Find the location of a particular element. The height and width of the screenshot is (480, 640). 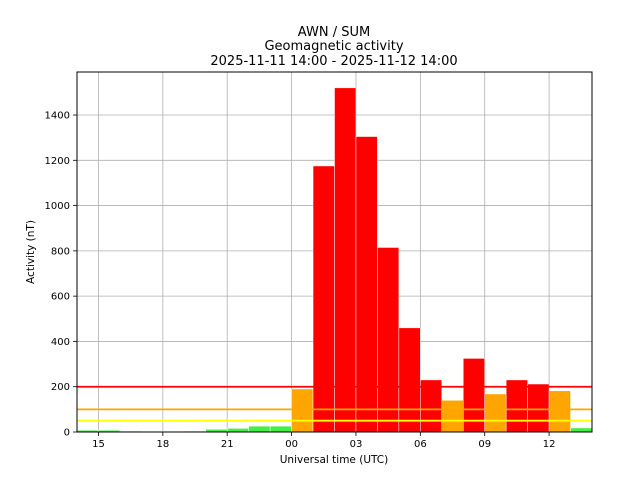

y-tick-label: 1200 is located at coordinates (57, 161).